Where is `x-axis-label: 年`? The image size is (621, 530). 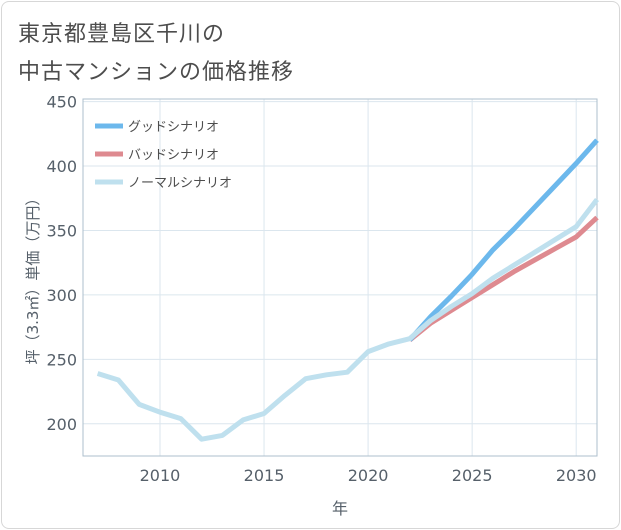 x-axis-label: 年 is located at coordinates (340, 508).